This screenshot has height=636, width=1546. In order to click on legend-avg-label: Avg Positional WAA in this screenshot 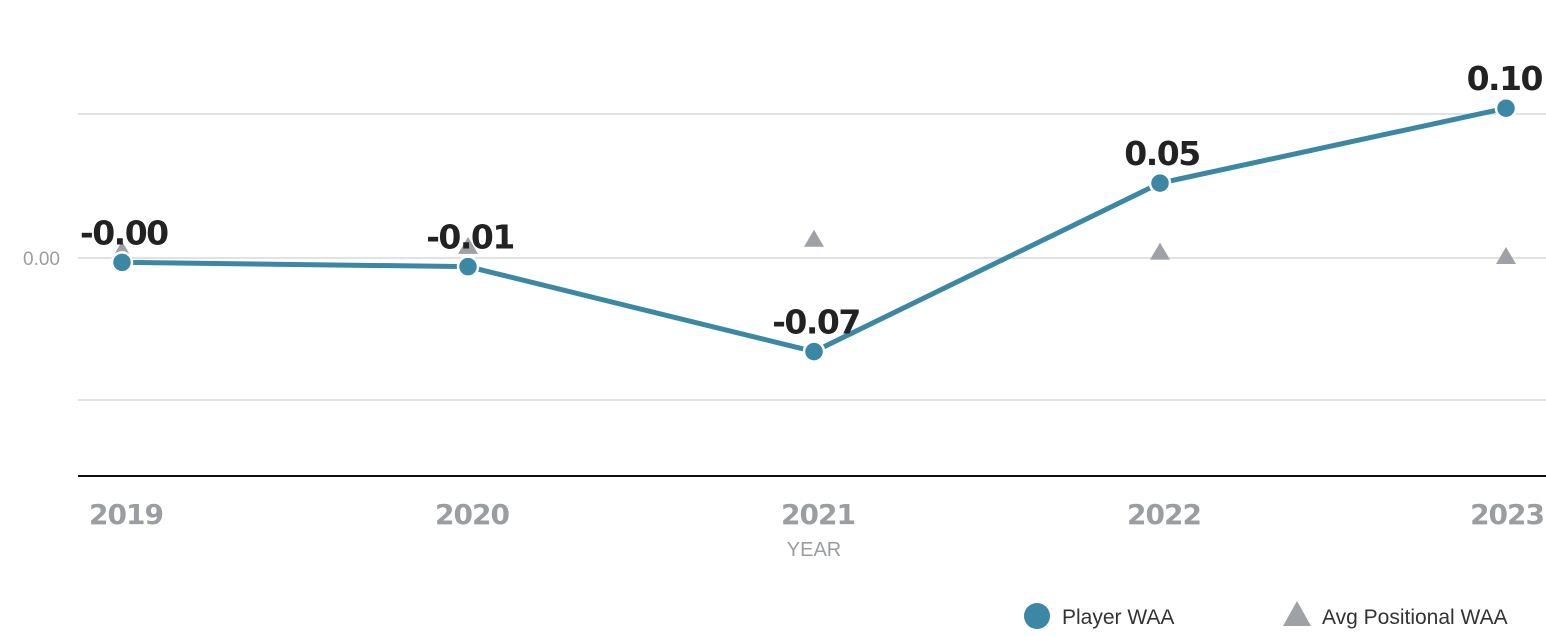, I will do `click(1415, 617)`.